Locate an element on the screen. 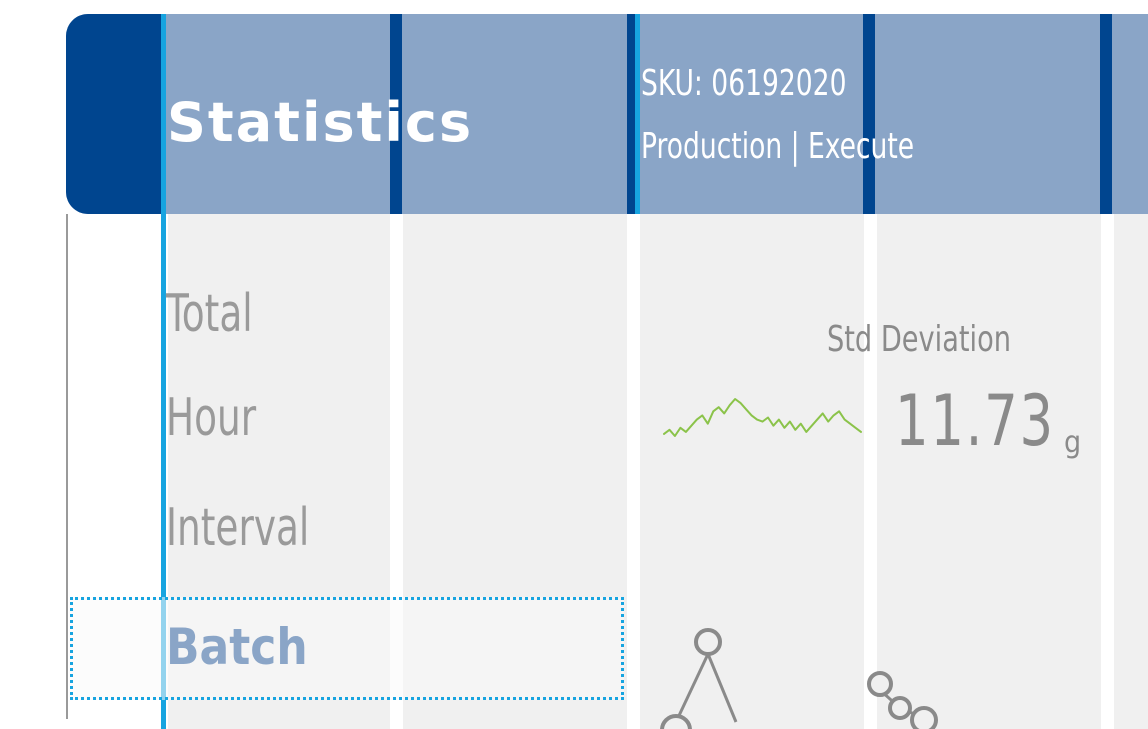 Image resolution: width=1148 pixels, height=729 pixels. sparkline-path is located at coordinates (762, 417).